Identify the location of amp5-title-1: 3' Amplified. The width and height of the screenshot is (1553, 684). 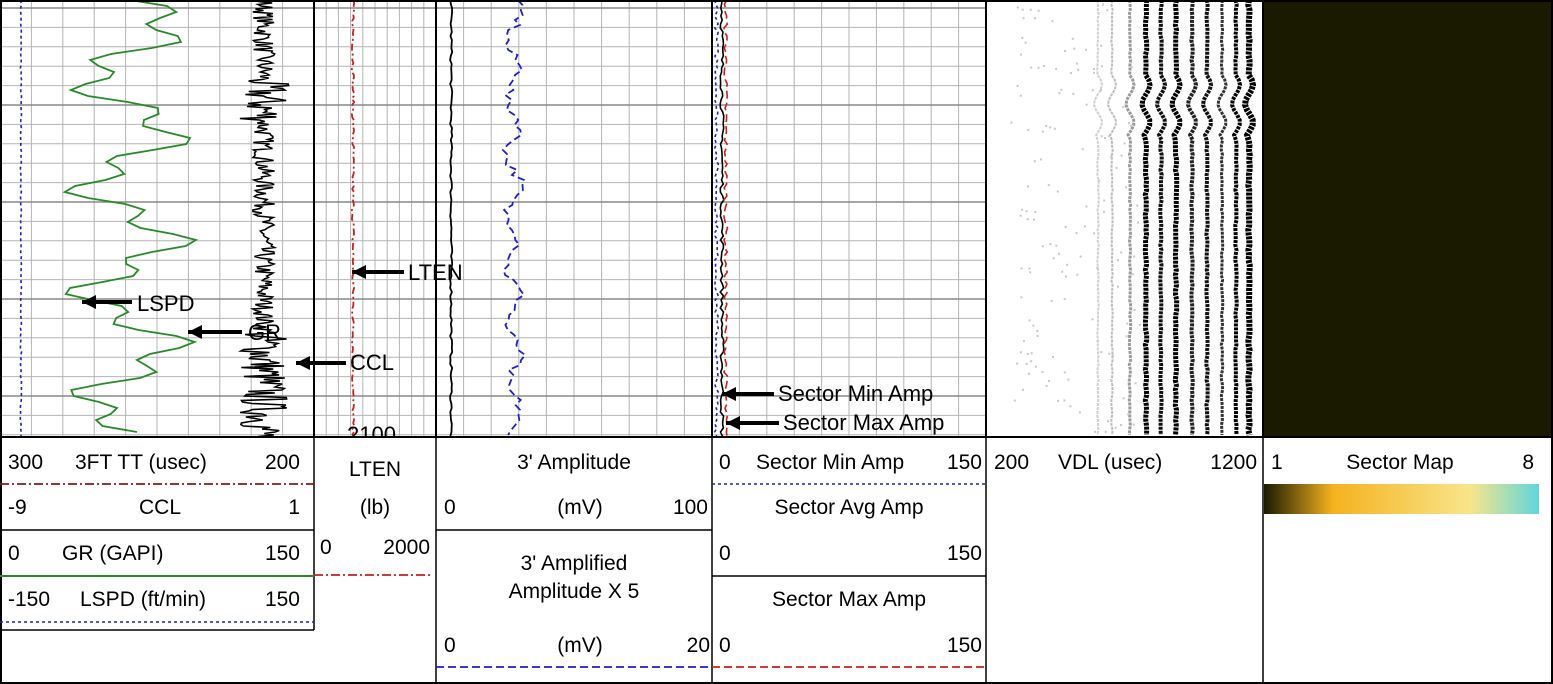
(574, 563).